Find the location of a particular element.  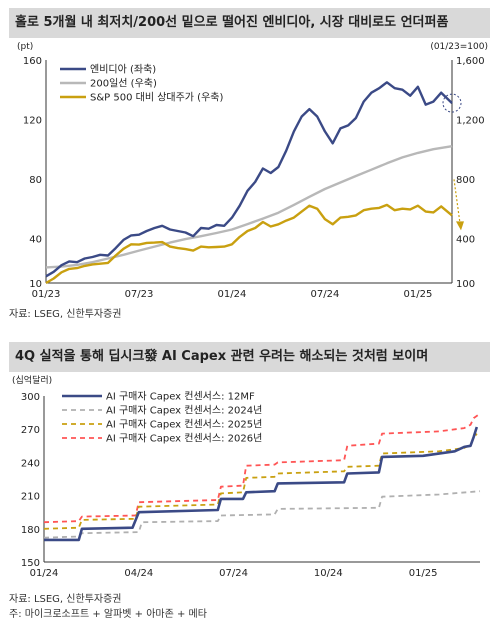

chart2-x-tick: 07/24 is located at coordinates (233, 573).